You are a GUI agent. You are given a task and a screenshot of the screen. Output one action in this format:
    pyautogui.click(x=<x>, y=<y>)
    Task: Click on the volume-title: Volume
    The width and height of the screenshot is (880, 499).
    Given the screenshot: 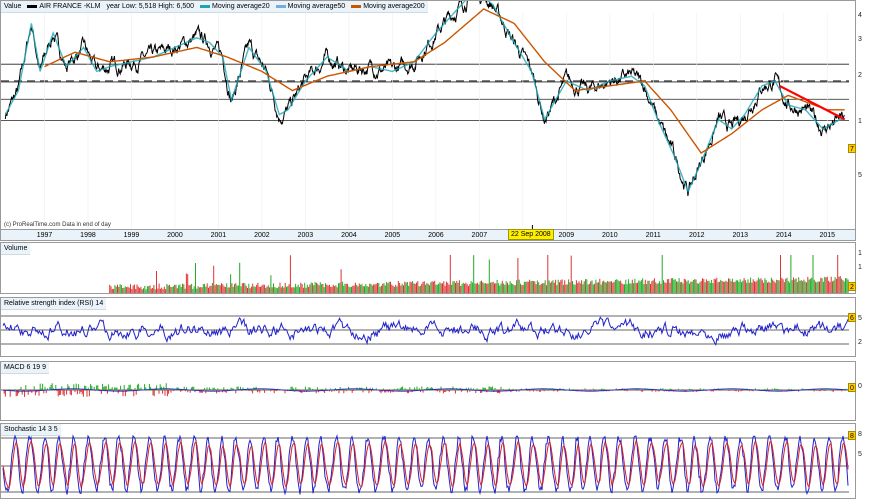 What is the action you would take?
    pyautogui.click(x=16, y=248)
    